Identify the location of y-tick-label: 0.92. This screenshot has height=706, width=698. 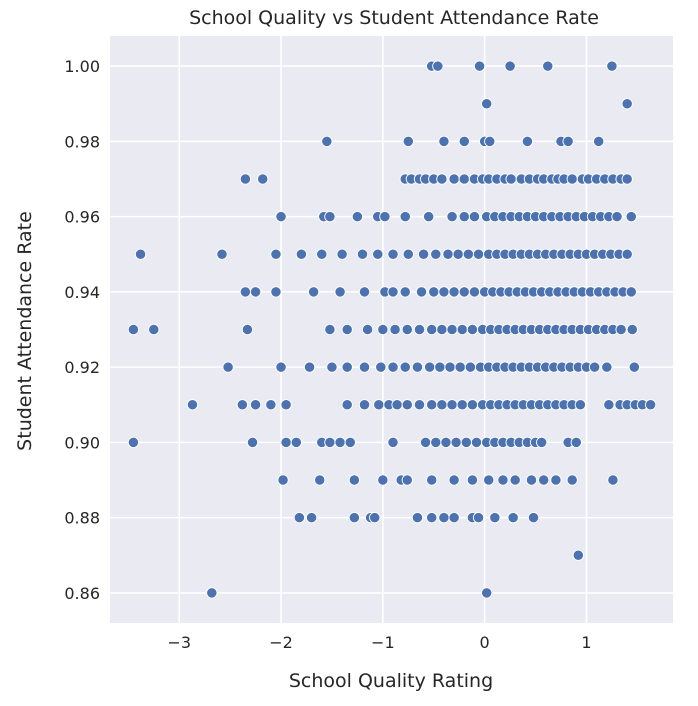
(82, 367).